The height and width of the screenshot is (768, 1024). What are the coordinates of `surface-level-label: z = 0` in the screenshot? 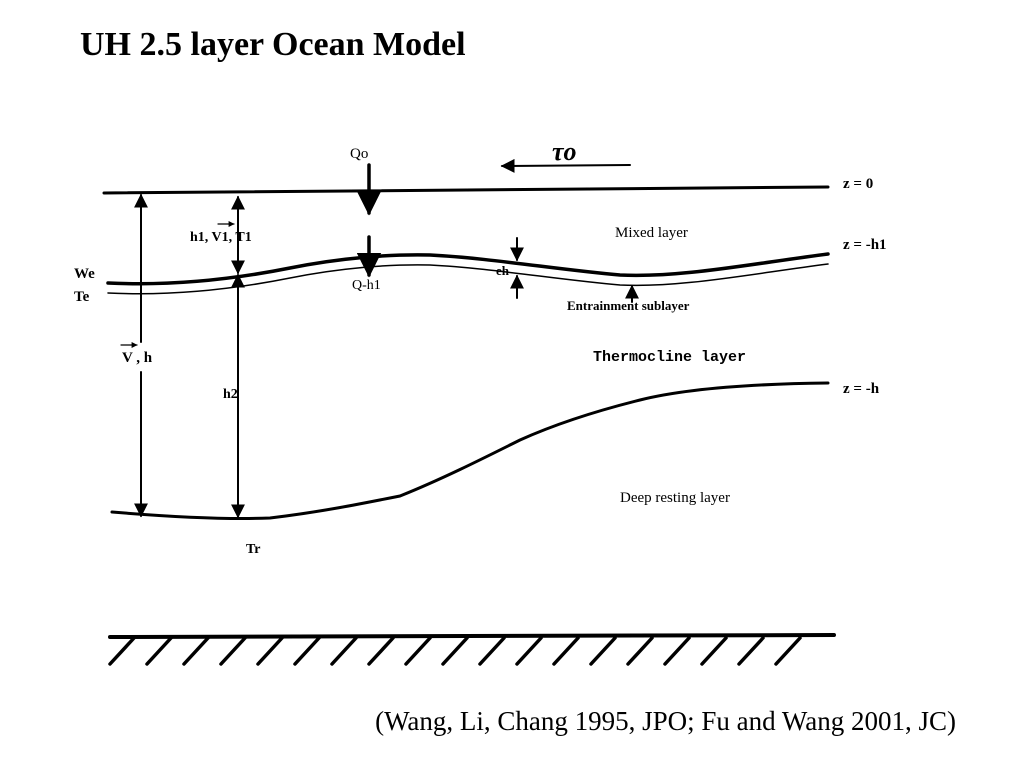 It's located at (858, 184).